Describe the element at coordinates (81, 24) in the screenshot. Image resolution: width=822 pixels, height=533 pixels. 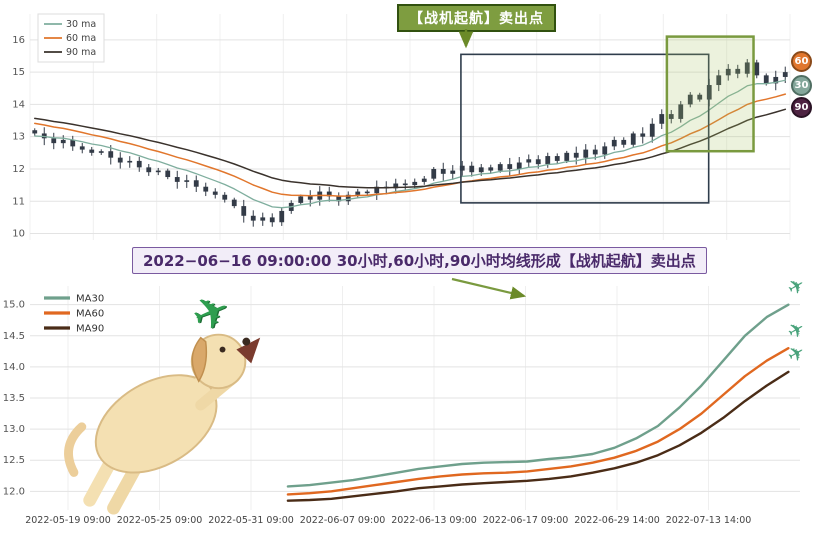
I see `legend-label: 30 ma` at that location.